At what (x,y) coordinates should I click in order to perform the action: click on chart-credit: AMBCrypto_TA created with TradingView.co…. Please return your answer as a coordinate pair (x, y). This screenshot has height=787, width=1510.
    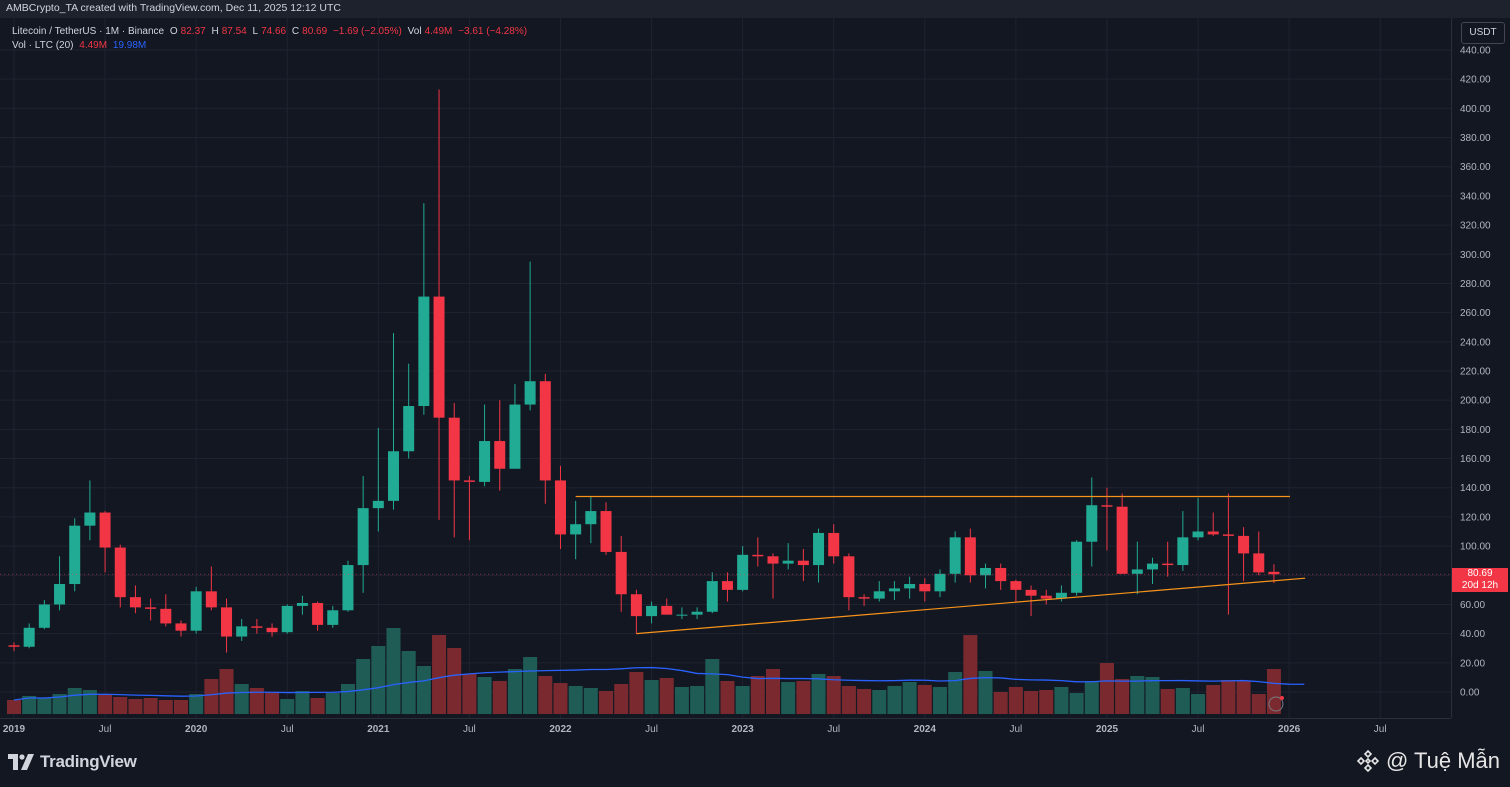
    Looking at the image, I should click on (173, 8).